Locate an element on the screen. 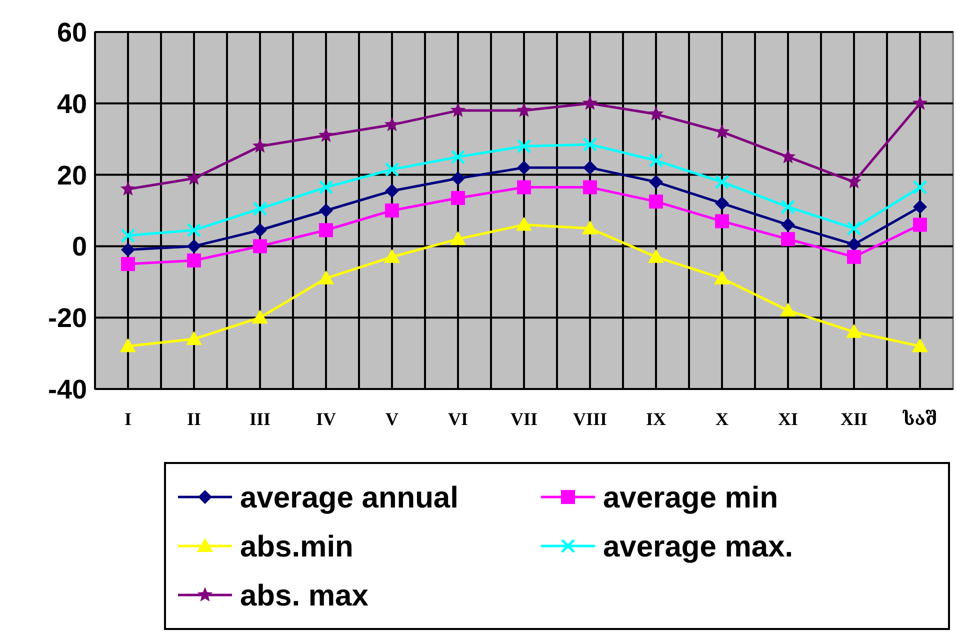  x-tick-label: V is located at coordinates (392, 419).